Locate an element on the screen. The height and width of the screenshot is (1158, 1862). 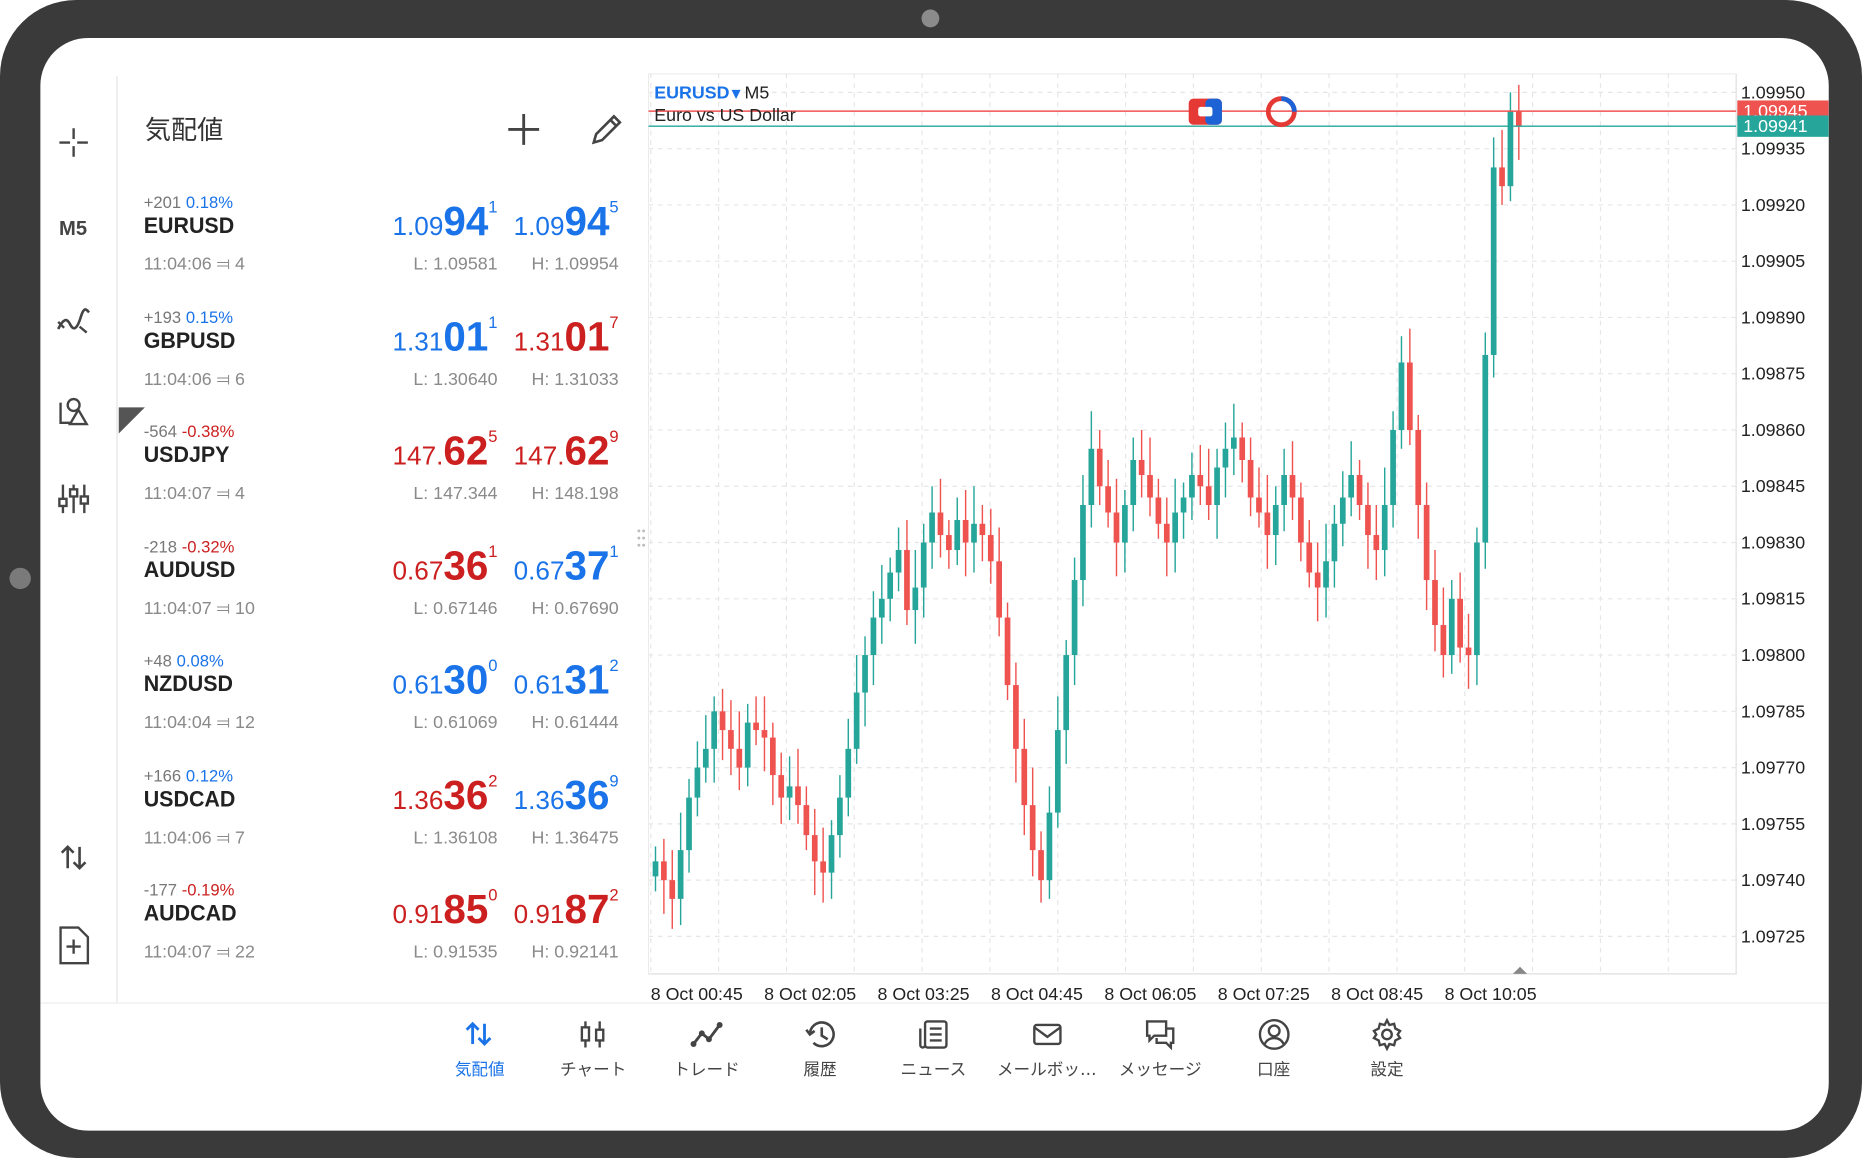
settings-sliders-icon is located at coordinates (72, 498).